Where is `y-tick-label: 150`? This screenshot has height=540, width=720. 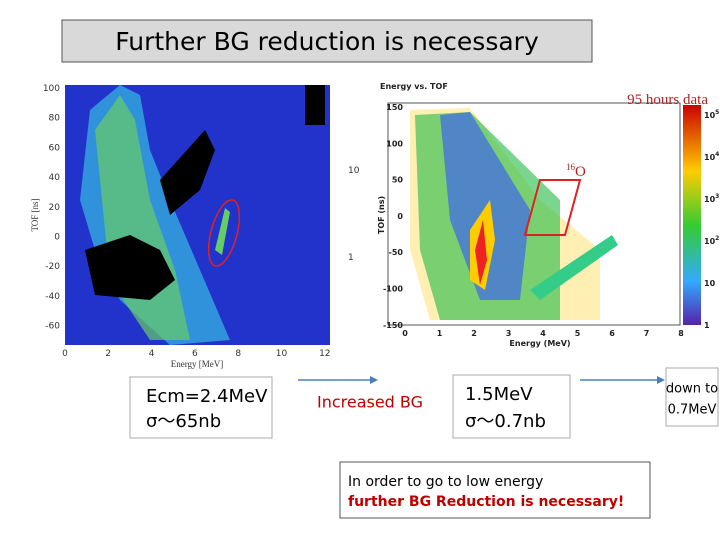 y-tick-label: 150 is located at coordinates (394, 107).